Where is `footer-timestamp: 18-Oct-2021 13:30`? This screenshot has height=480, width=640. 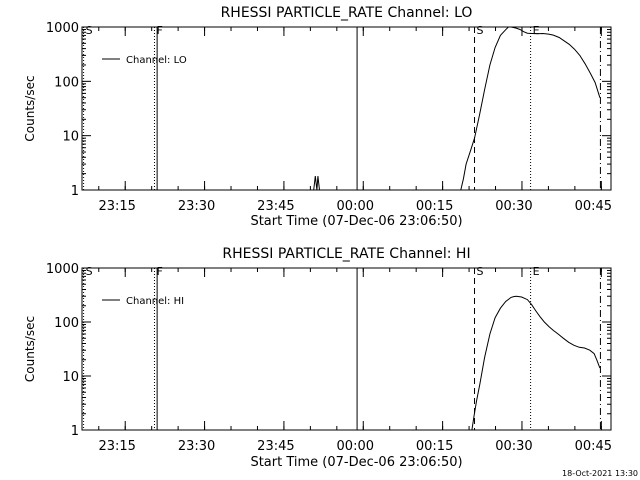
footer-timestamp: 18-Oct-2021 13:30 is located at coordinates (600, 473).